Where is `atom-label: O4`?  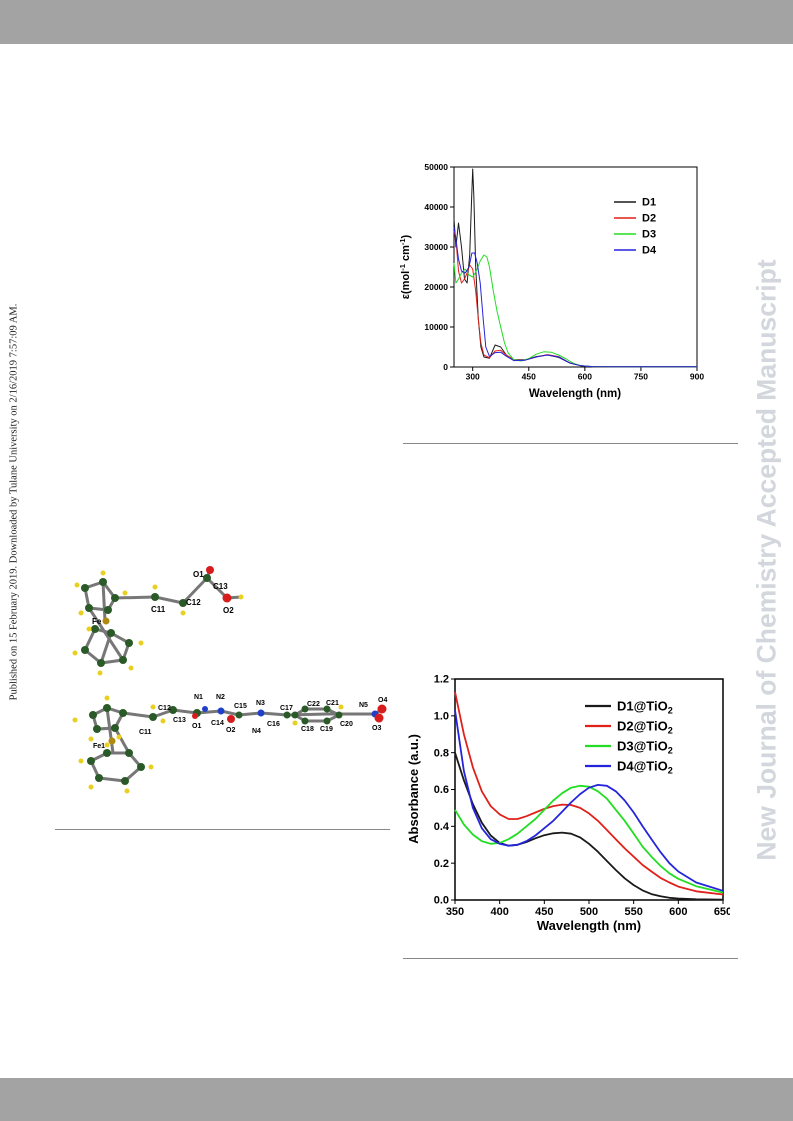
atom-label: O4 is located at coordinates (382, 700).